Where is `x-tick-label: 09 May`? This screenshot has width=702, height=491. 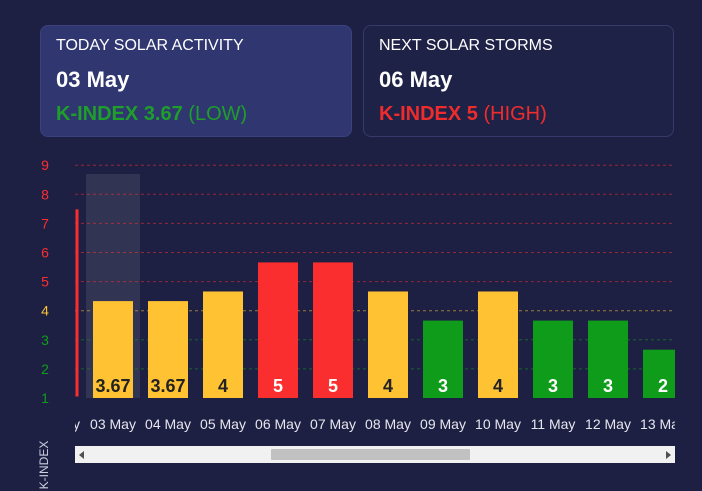 x-tick-label: 09 May is located at coordinates (443, 424).